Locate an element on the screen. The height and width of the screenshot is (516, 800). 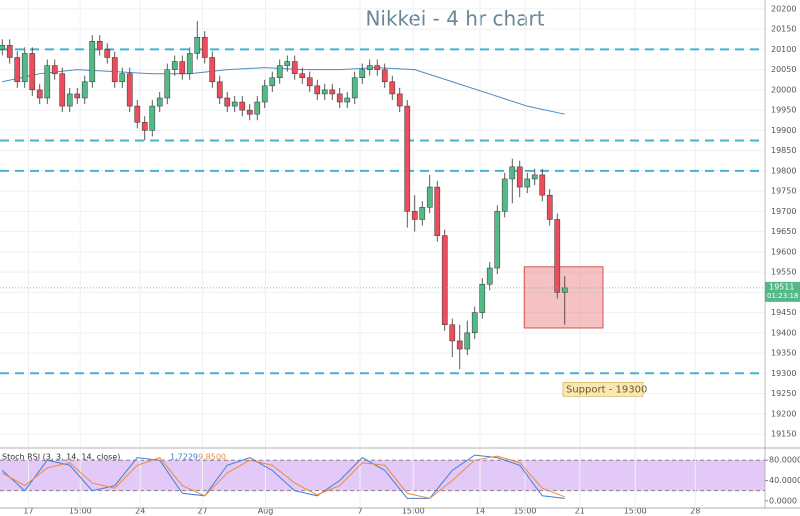
x-tick-label: 21 is located at coordinates (580, 511).